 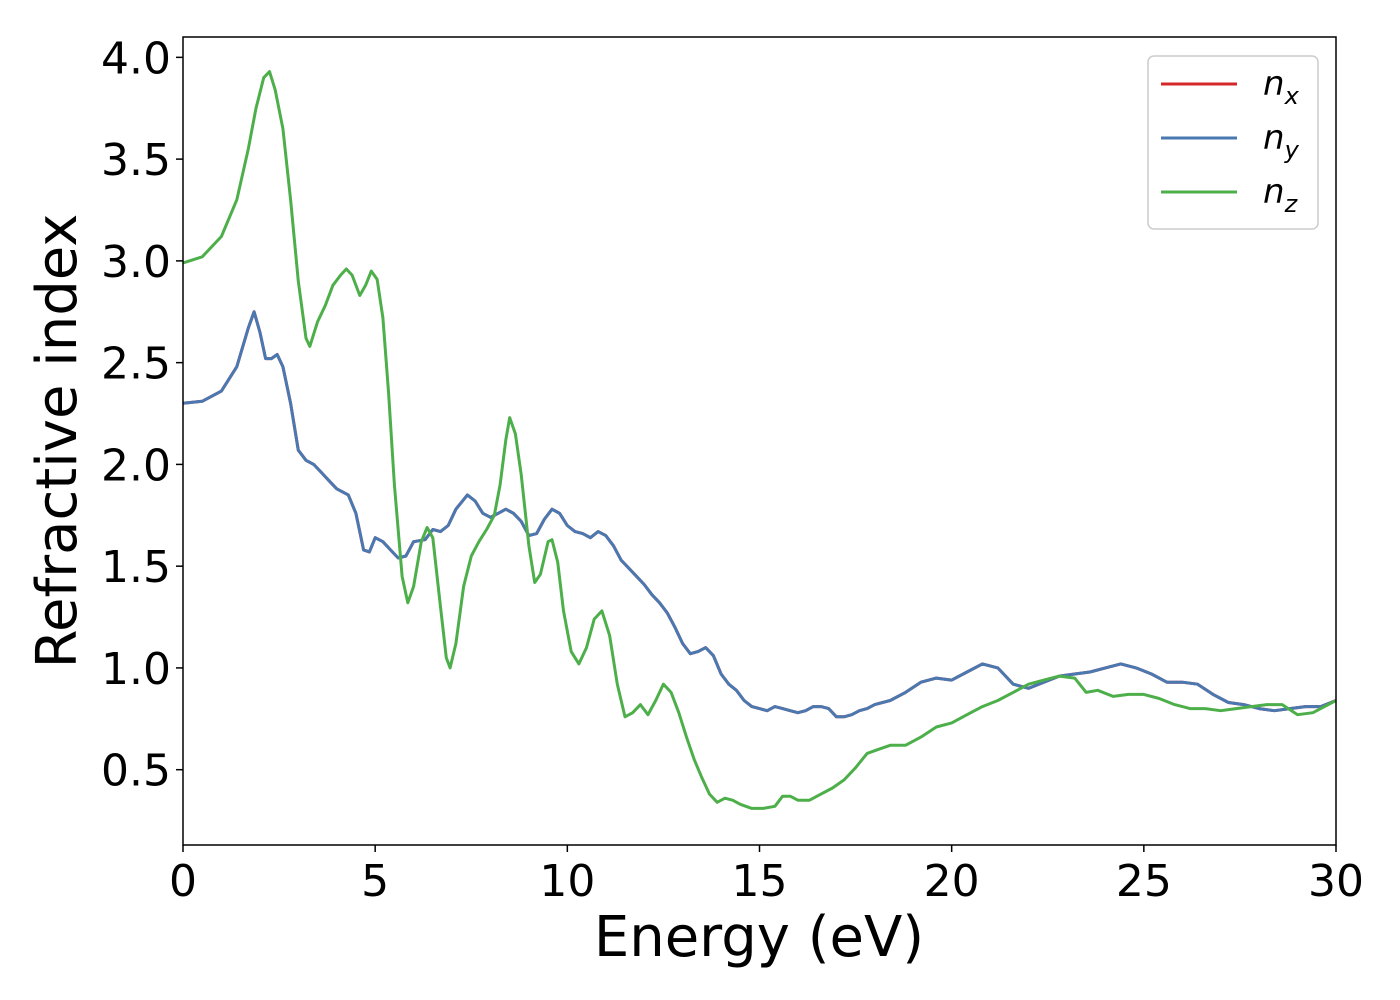 What do you see at coordinates (1281, 87) in the screenshot?
I see `legend-label-nx: nx` at bounding box center [1281, 87].